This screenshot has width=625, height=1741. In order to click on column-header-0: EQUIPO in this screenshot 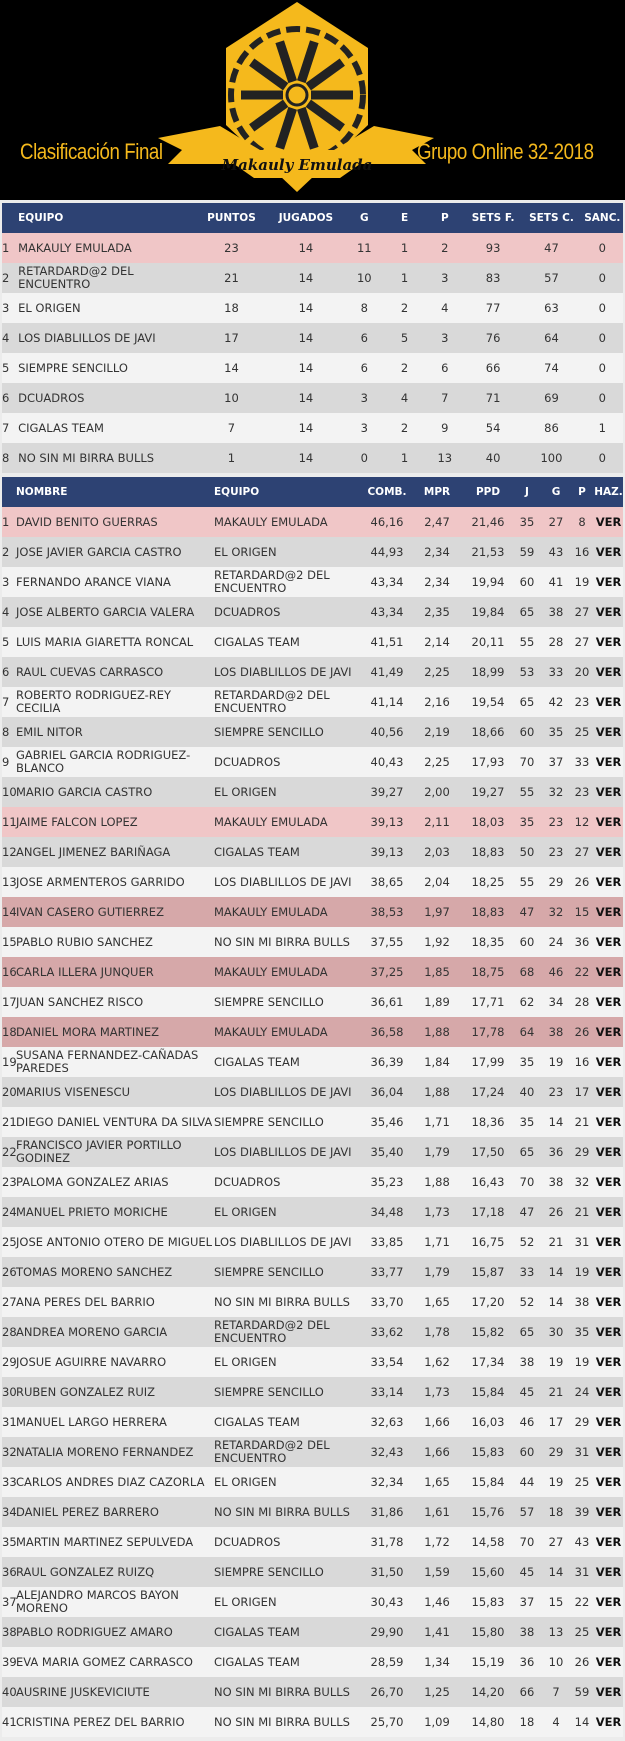, I will do `click(107, 218)`.